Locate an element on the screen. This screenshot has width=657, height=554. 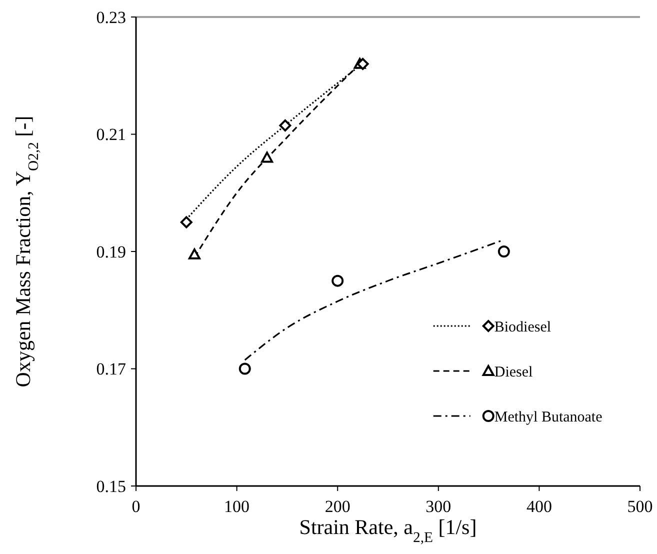
y-tick-label: 0.23 is located at coordinates (111, 17).